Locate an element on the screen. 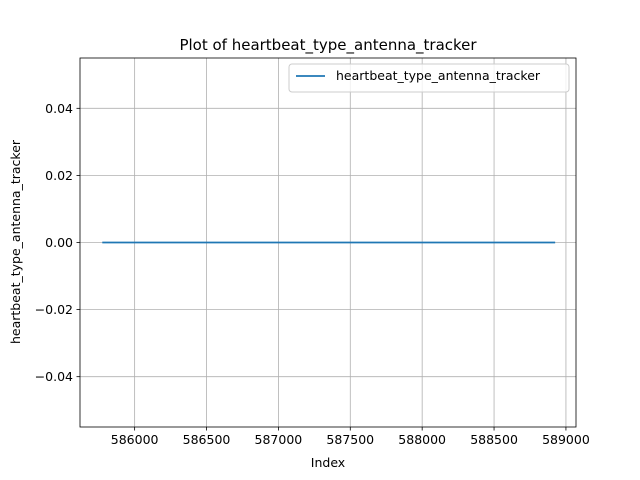  legend-label: heartbeat_type_antenna_tracker is located at coordinates (438, 75).